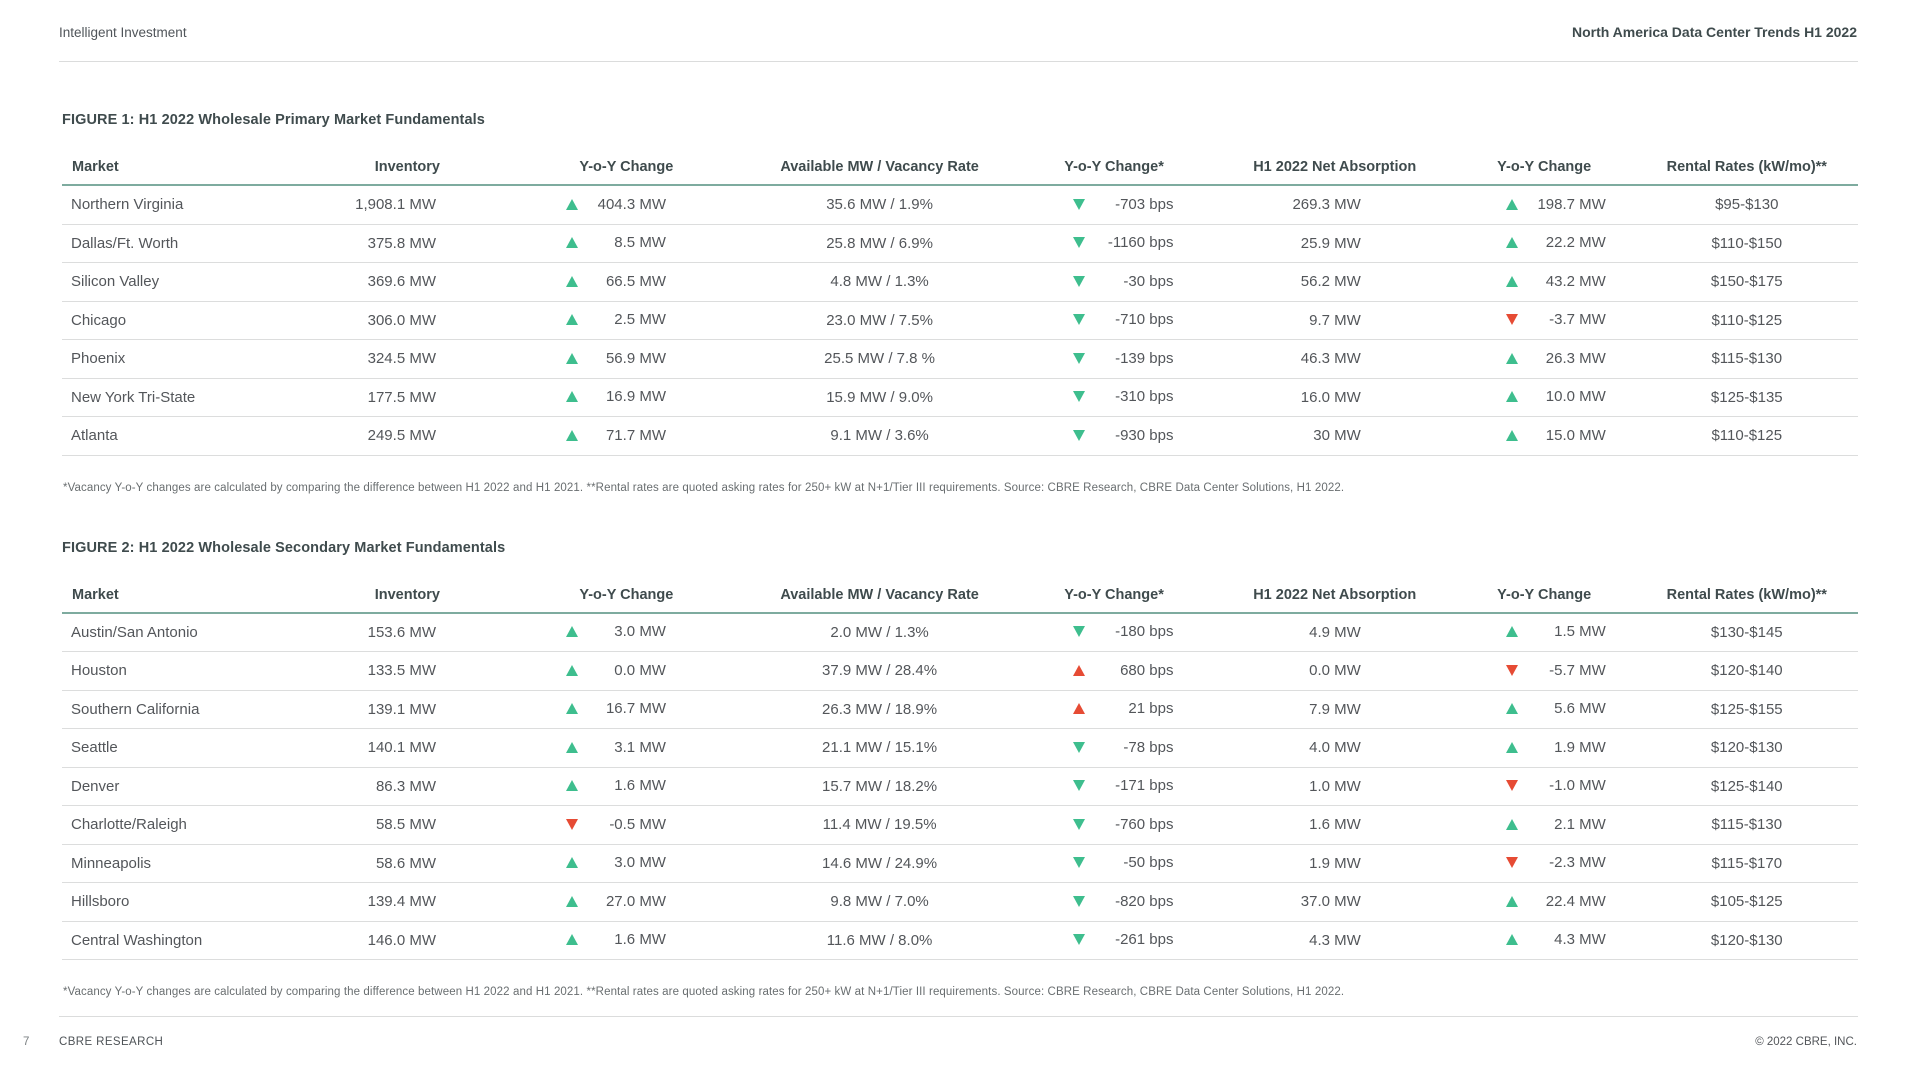  I want to click on change-value: -50 bps, so click(1148, 863).